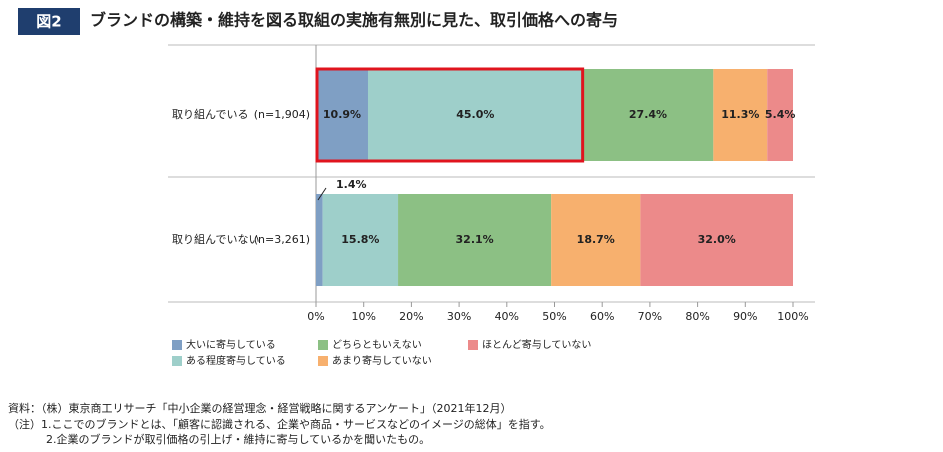 The width and height of the screenshot is (943, 452). I want to click on badge: 図2, so click(48, 22).